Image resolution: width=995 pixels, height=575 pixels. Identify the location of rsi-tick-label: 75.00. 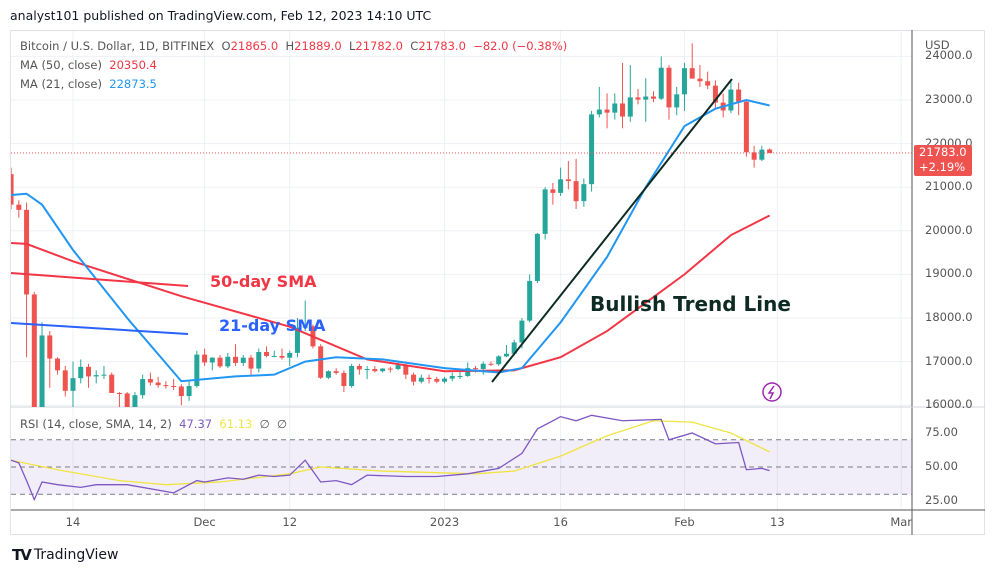
(941, 432).